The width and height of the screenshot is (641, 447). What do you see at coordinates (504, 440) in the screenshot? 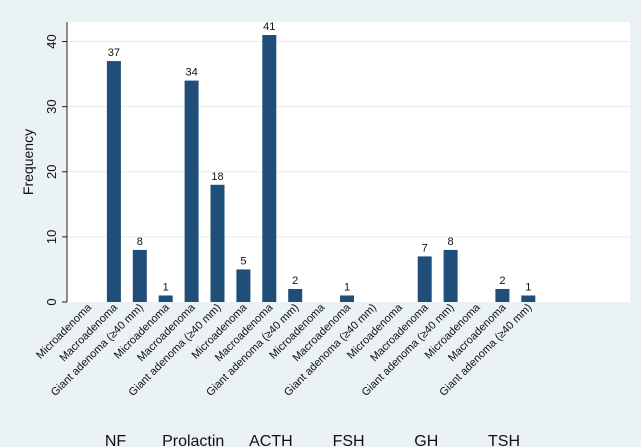
I see `group-label: TSH` at bounding box center [504, 440].